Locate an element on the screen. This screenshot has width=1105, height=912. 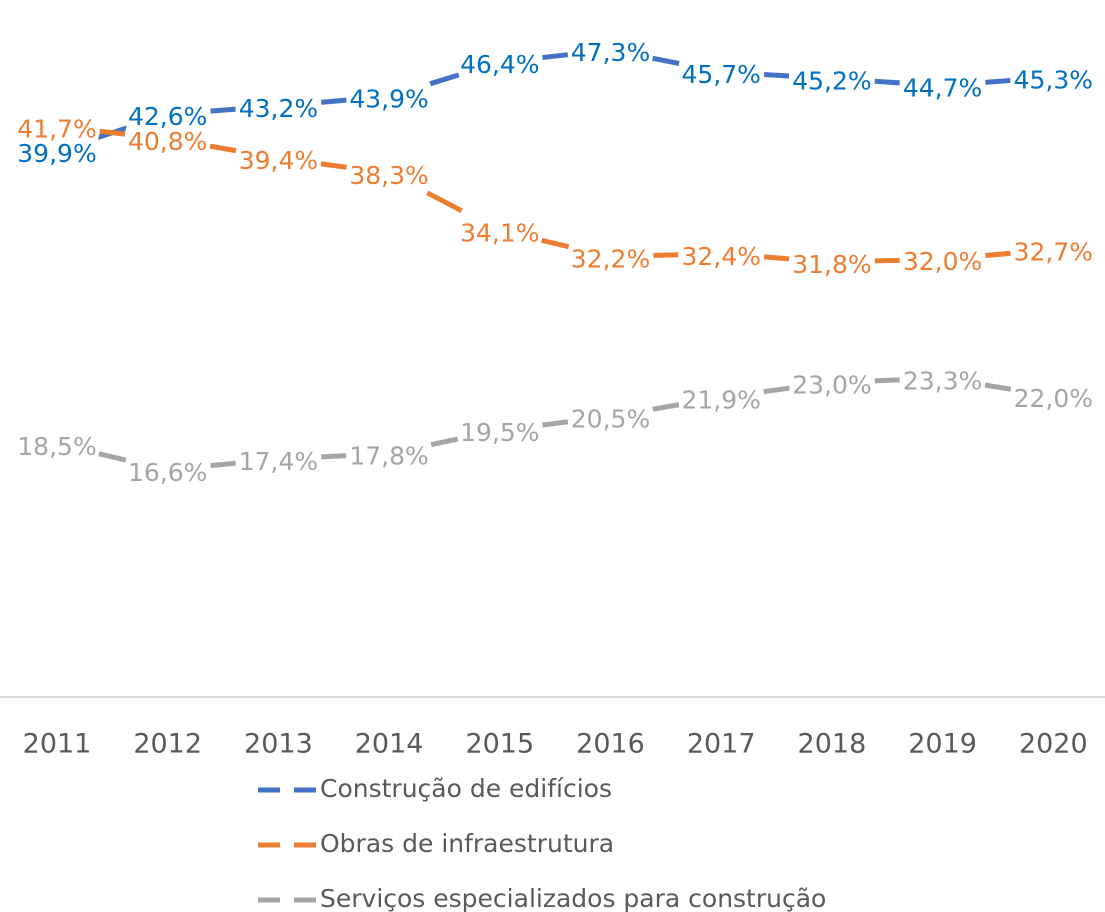
data-label: 43,9% is located at coordinates (388, 98).